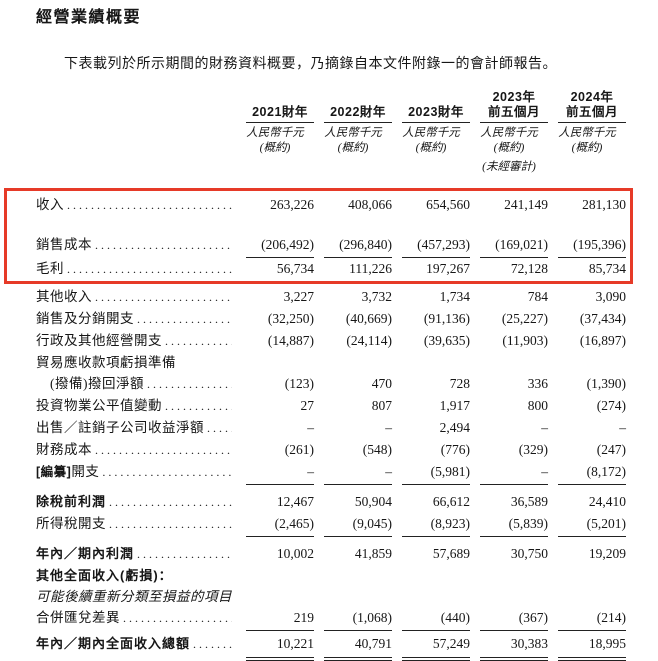 The width and height of the screenshot is (658, 661). I want to click on table-cell: 85,734, so click(587, 268).